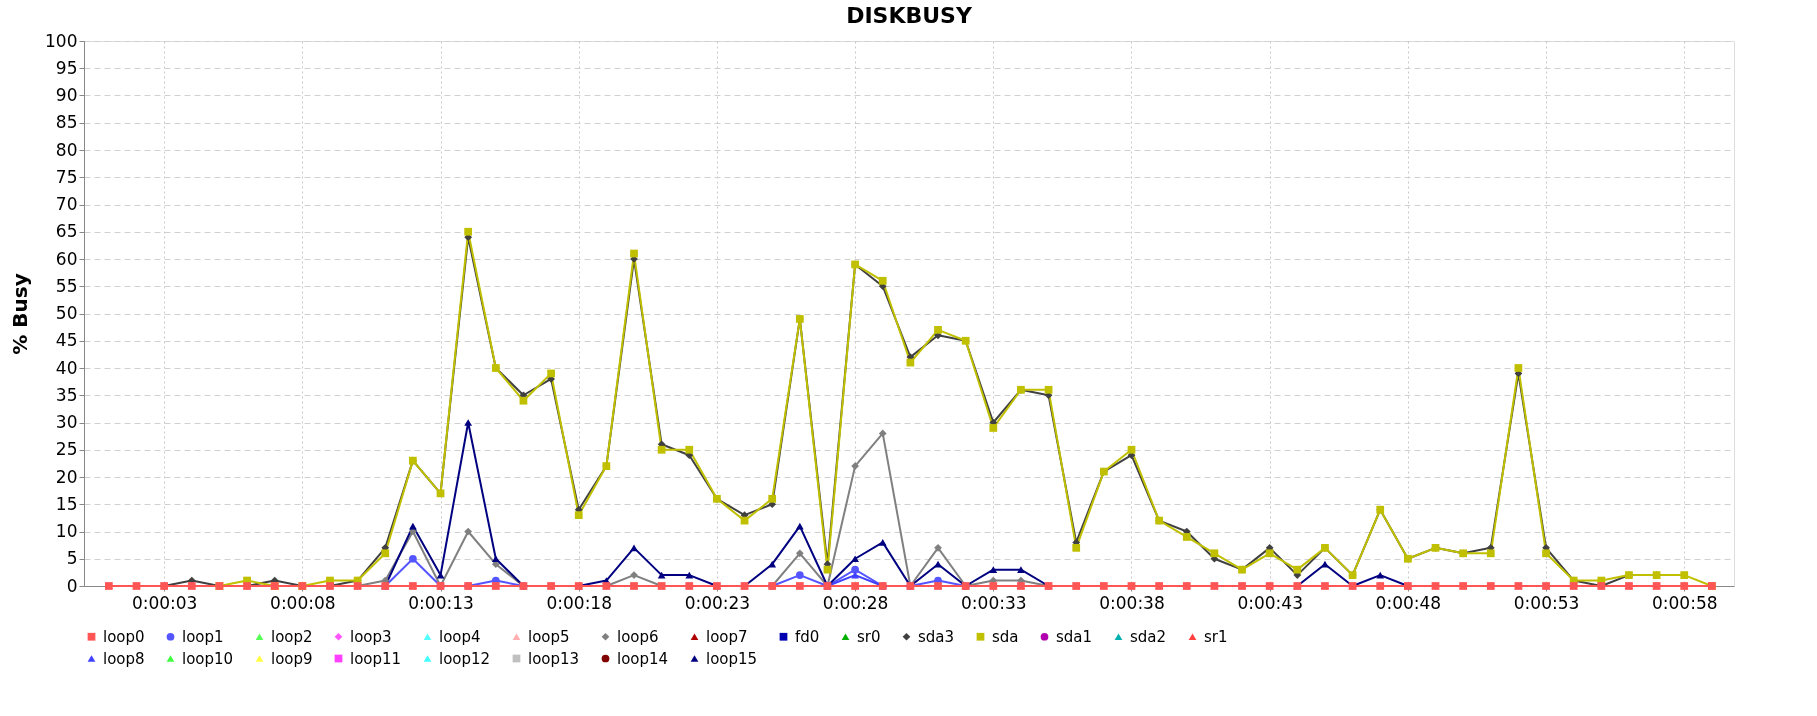 This screenshot has width=1817, height=716. Describe the element at coordinates (1148, 636) in the screenshot. I see `legend-label: sda2` at that location.